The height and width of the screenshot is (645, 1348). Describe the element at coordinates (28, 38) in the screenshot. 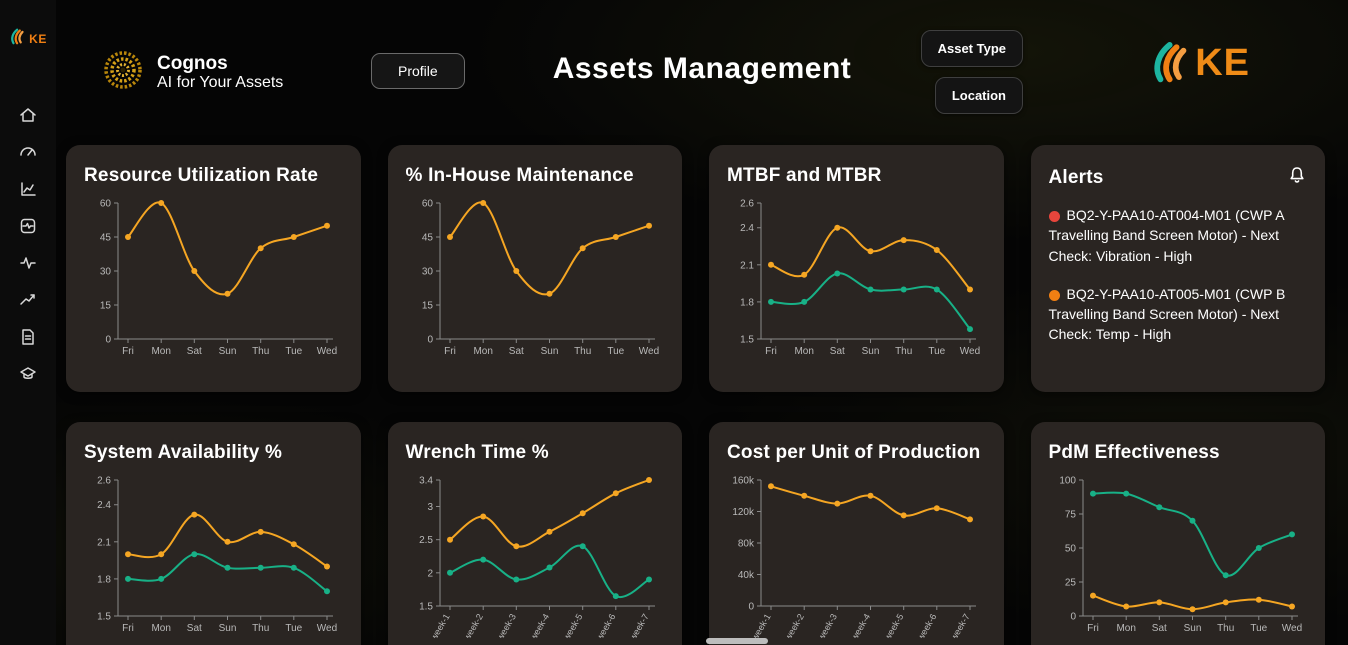

I see `sidebar-ke-logo: KE` at that location.